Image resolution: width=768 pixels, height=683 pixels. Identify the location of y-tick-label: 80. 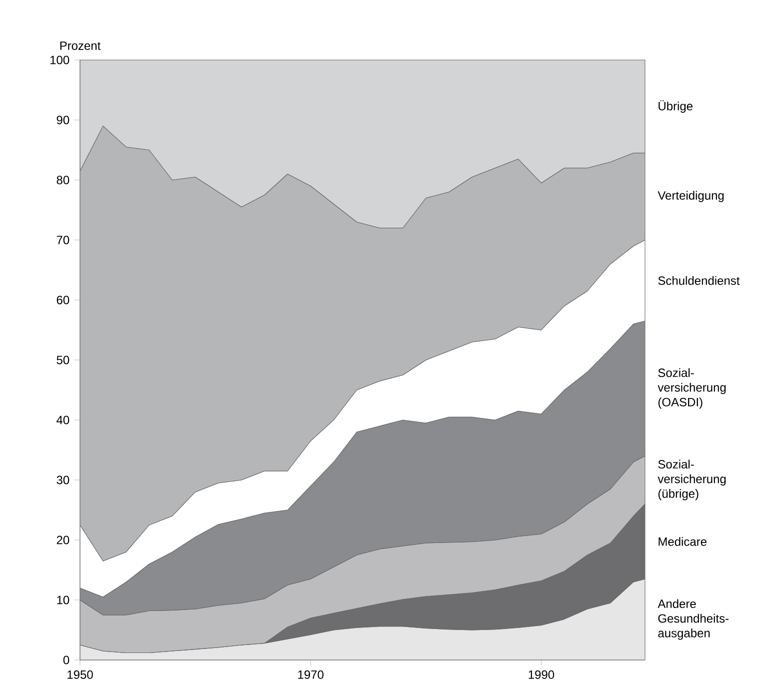
(63, 180).